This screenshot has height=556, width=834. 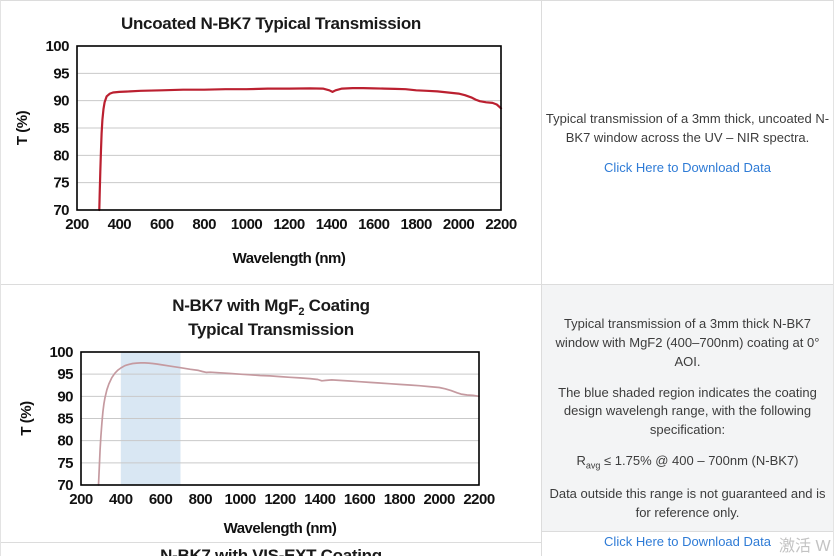 I want to click on uncoated-chart-title: Uncoated N-BK7 Typical Transmission, so click(x=271, y=23).